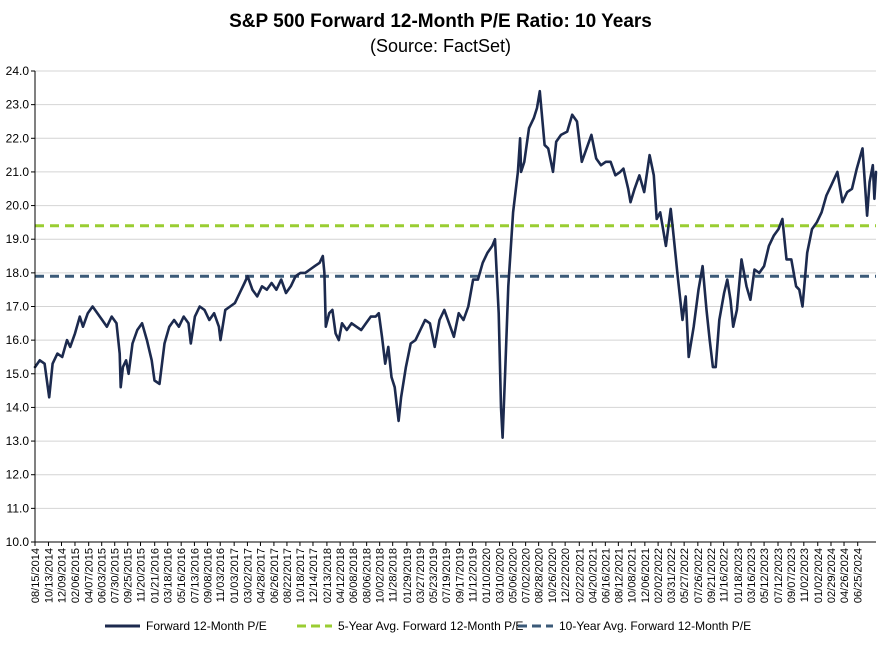  Describe the element at coordinates (169, 575) in the screenshot. I see `x-tick-label: 03/18/2016` at that location.